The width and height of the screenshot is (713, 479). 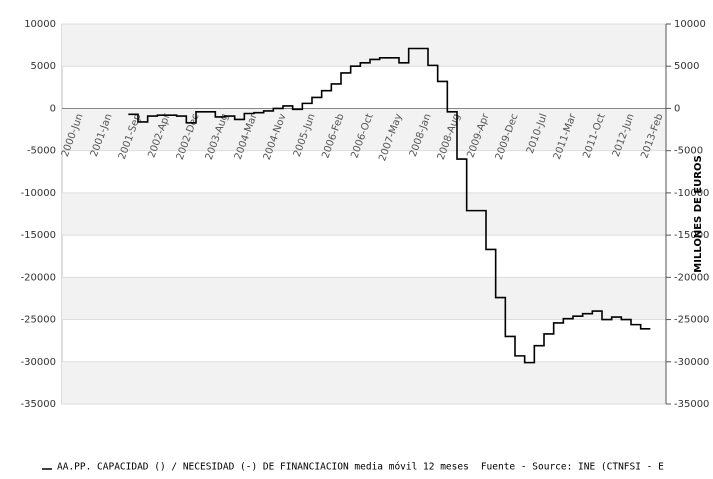 What do you see at coordinates (572, 467) in the screenshot?
I see `source-note: Fuente - Source: INE (CTNFSI - E` at bounding box center [572, 467].